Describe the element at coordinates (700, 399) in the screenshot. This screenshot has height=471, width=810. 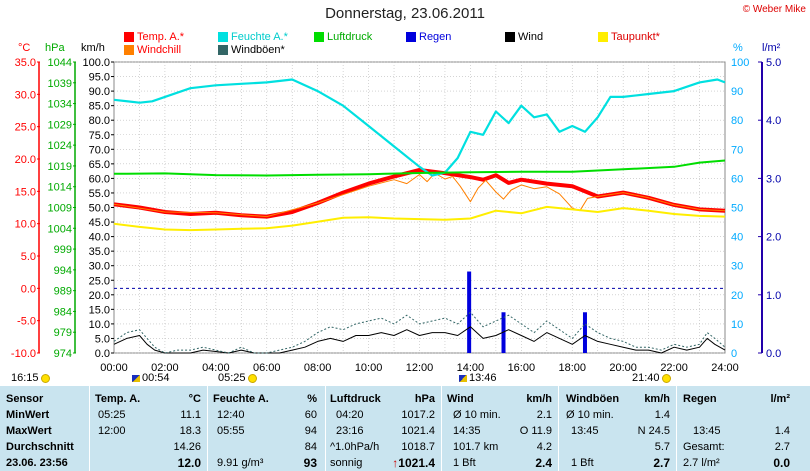
I see `rain-header: Regen` at that location.